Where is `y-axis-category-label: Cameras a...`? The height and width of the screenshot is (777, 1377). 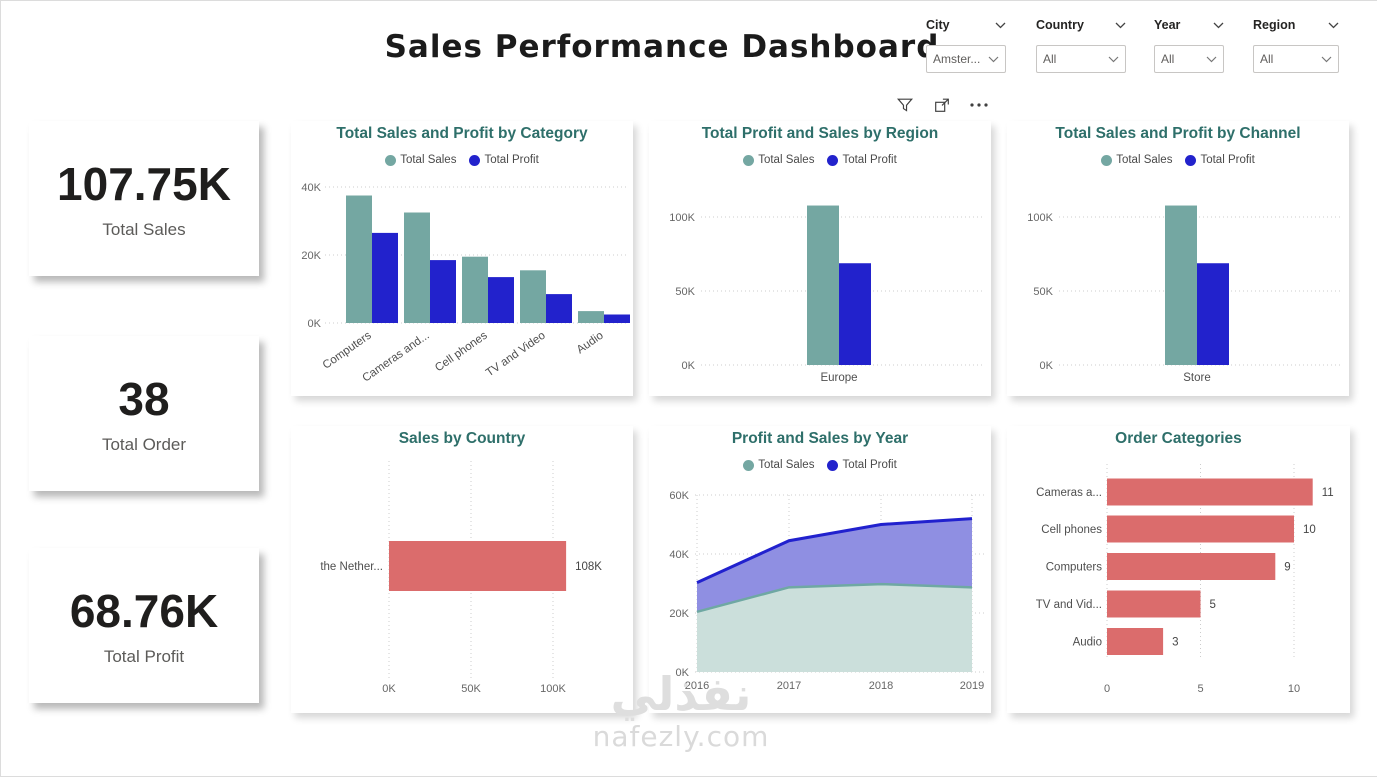
y-axis-category-label: Cameras a... is located at coordinates (1069, 493).